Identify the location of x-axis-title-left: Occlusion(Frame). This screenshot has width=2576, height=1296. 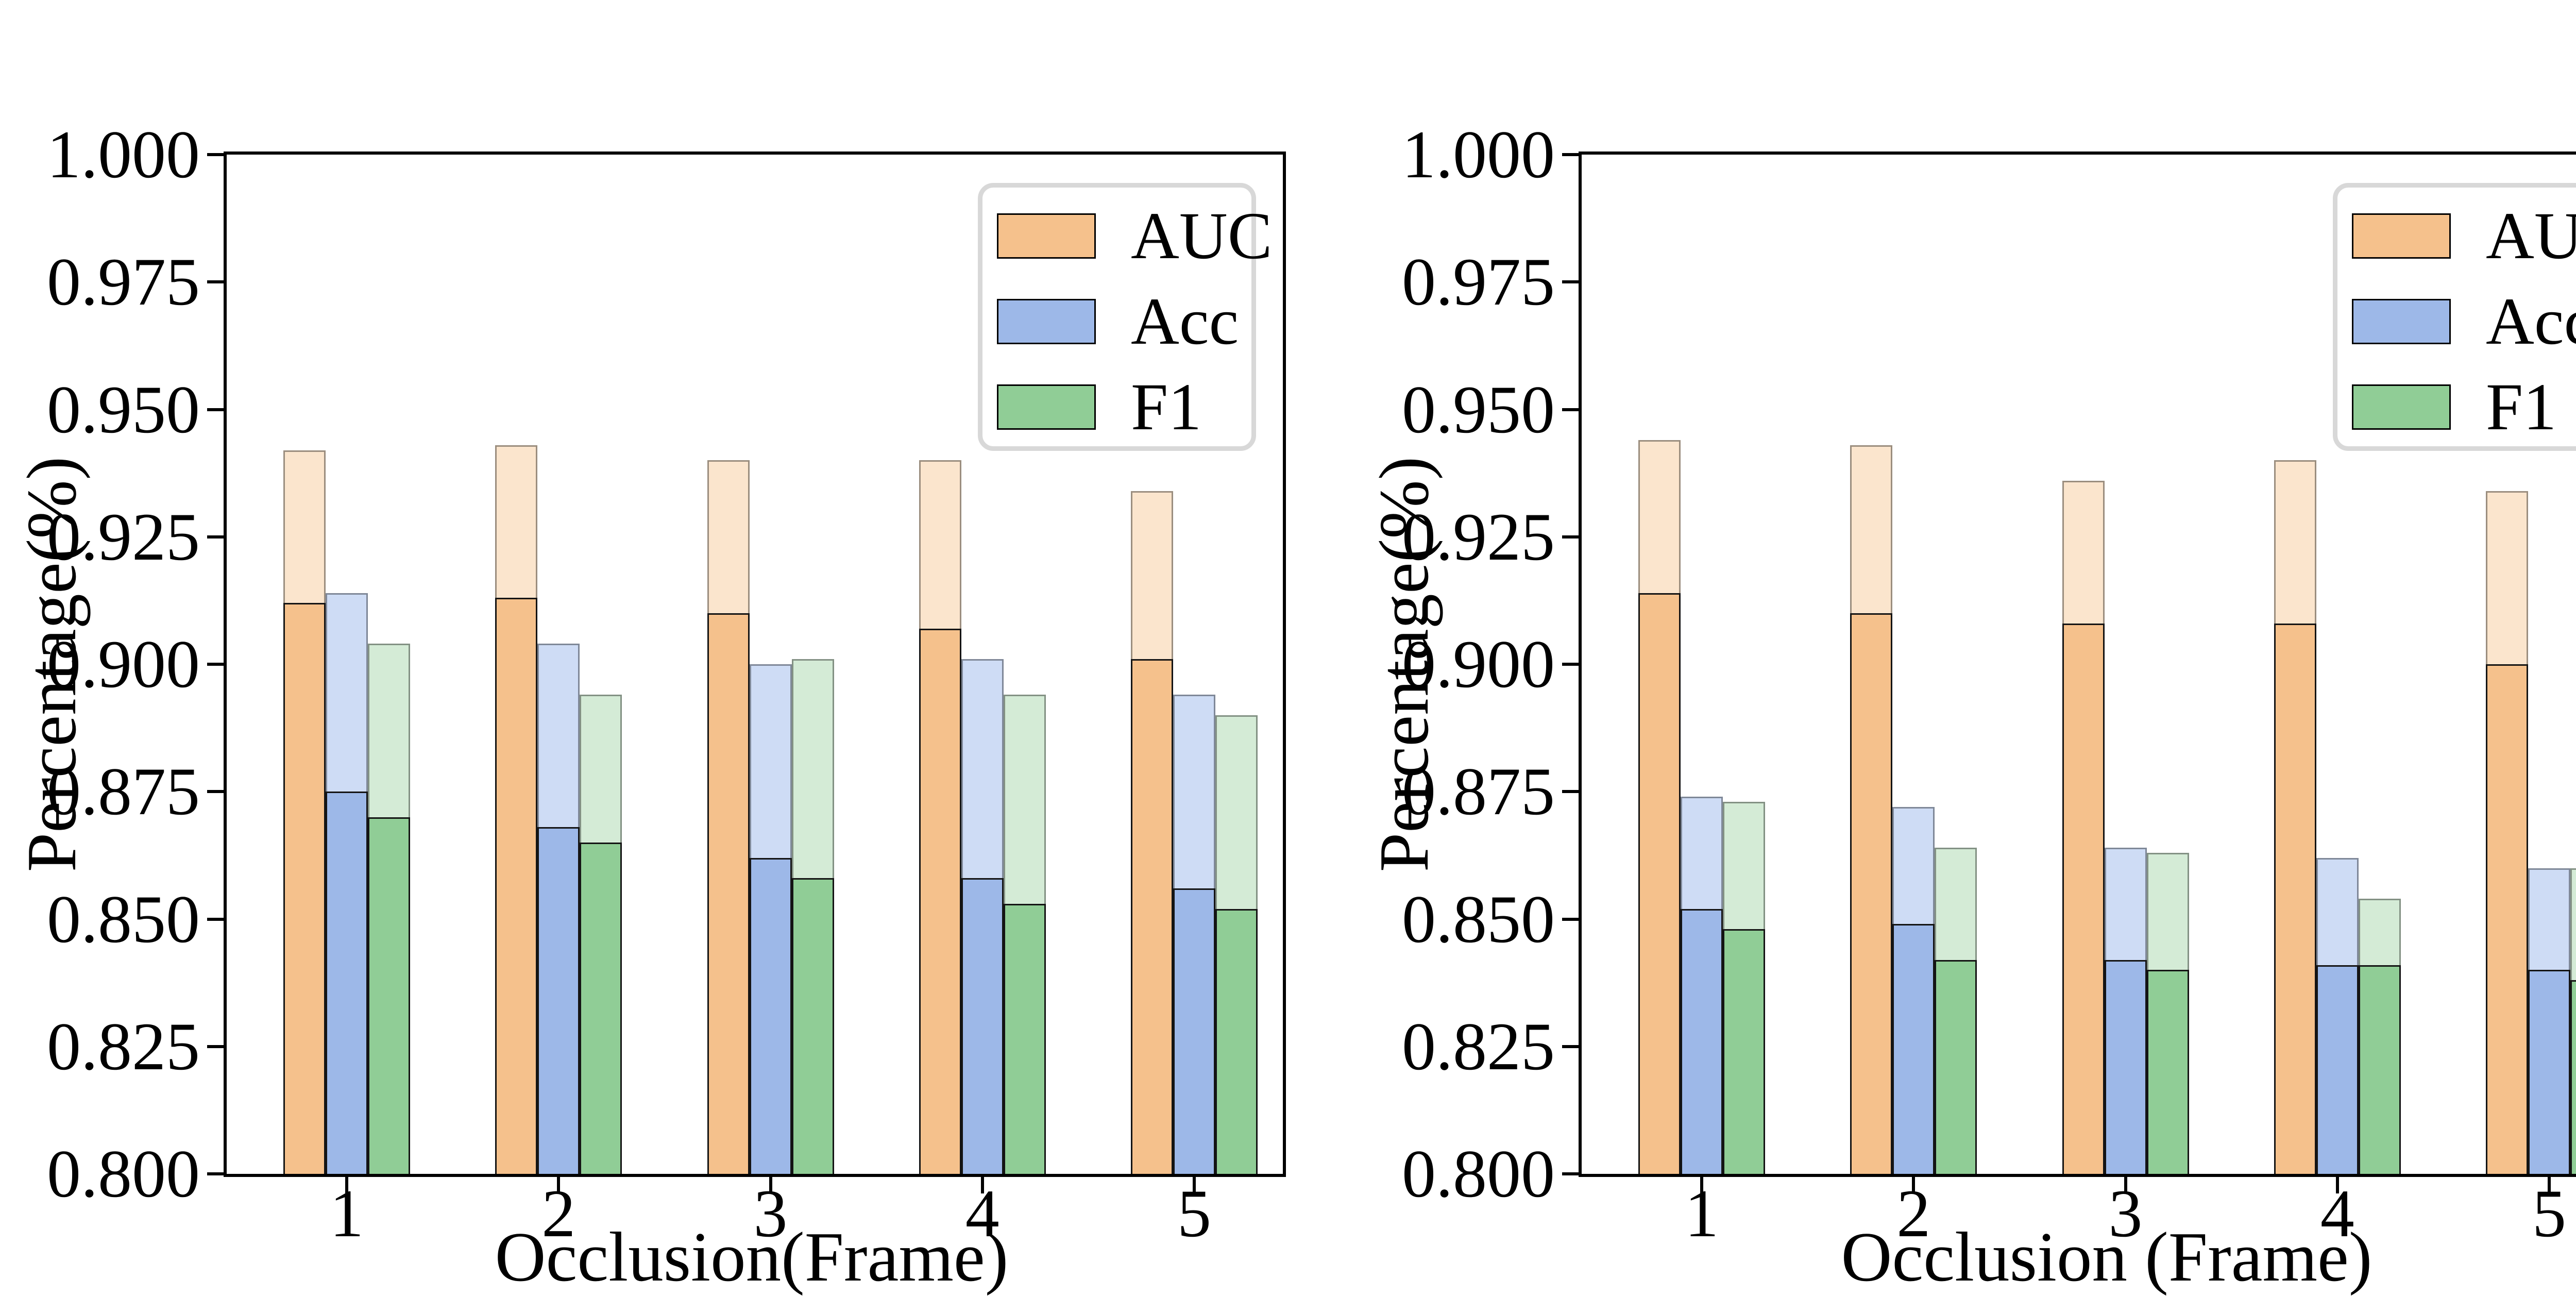
(752, 1257).